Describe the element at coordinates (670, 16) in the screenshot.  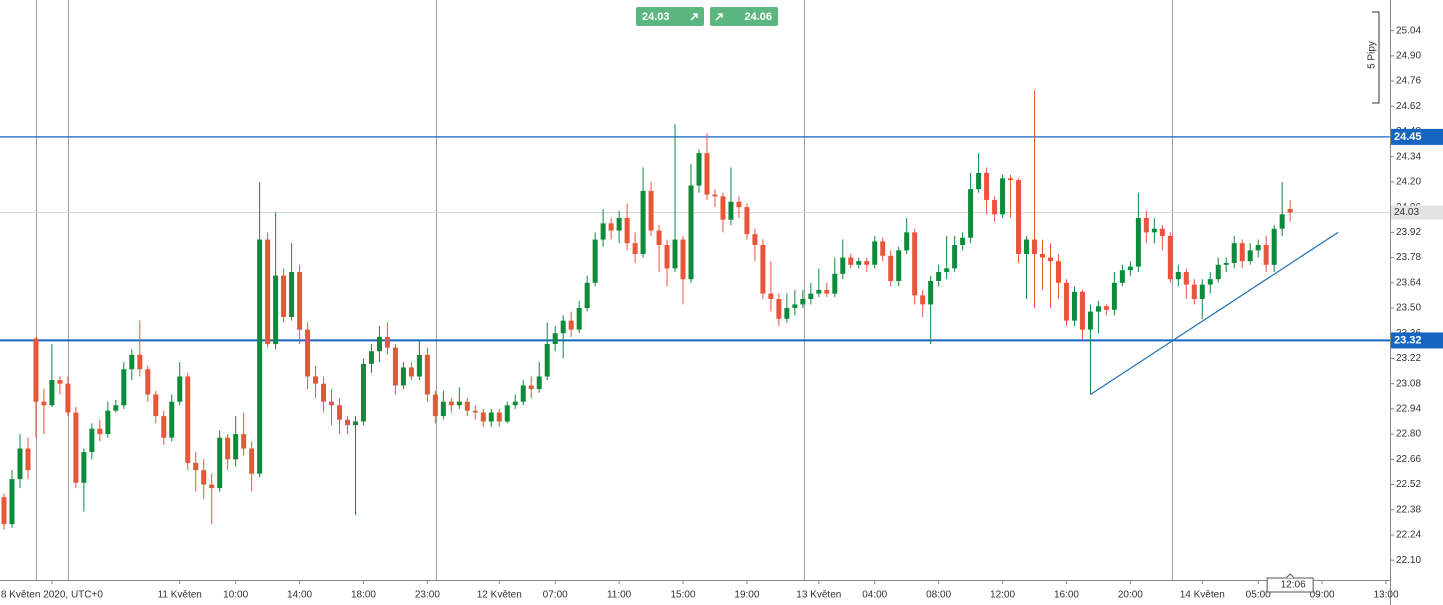
I see `sell-button` at that location.